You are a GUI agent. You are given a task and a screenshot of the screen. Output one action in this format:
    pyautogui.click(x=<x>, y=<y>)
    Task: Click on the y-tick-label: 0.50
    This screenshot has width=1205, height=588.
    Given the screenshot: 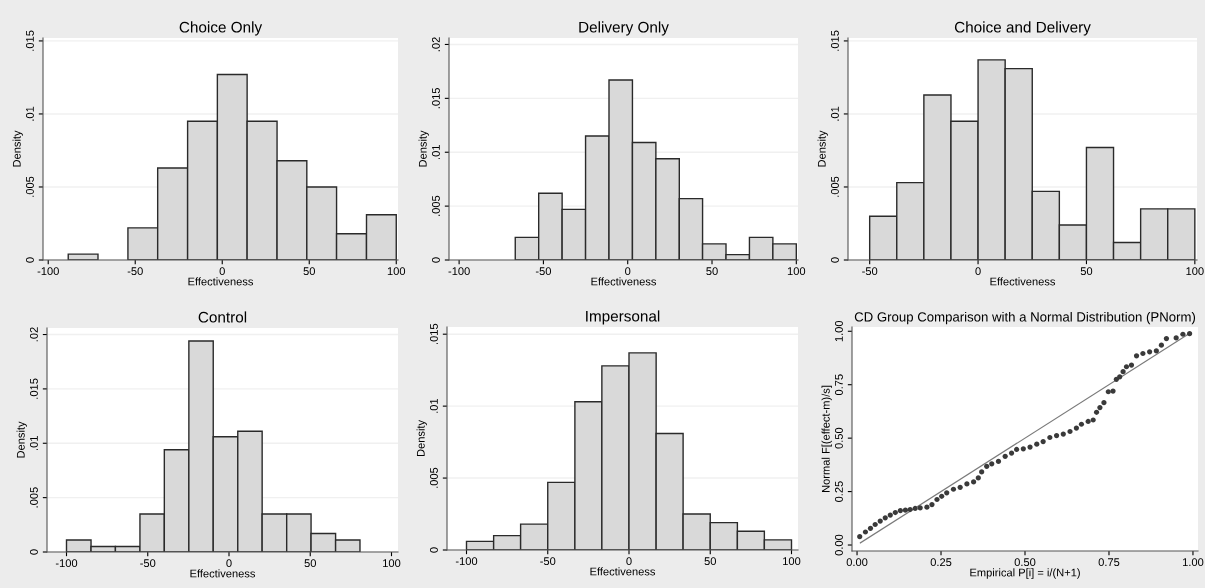 What is the action you would take?
    pyautogui.click(x=838, y=438)
    